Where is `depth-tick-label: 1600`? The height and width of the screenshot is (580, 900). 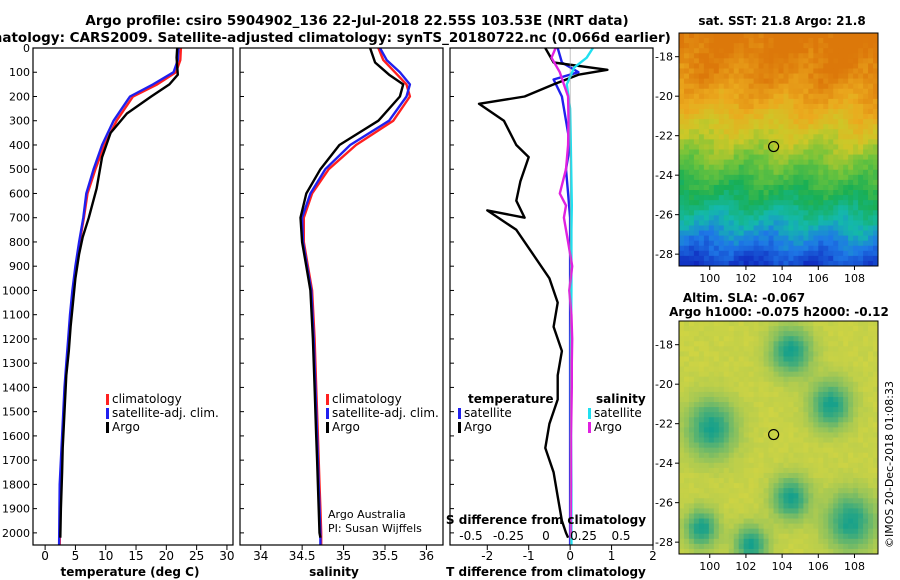
depth-tick-label: 1600 is located at coordinates (16, 436).